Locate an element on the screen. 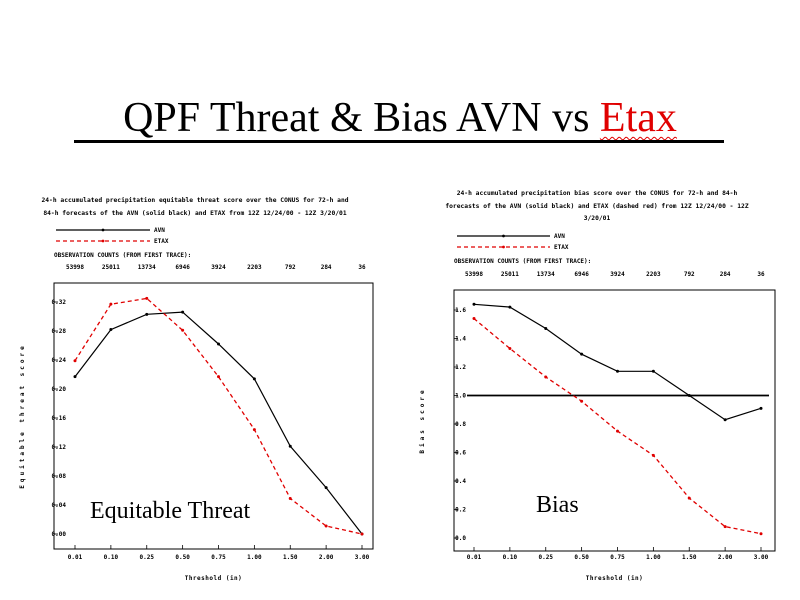 This screenshot has width=800, height=600. y-tick-label: 0.32 is located at coordinates (59, 302).